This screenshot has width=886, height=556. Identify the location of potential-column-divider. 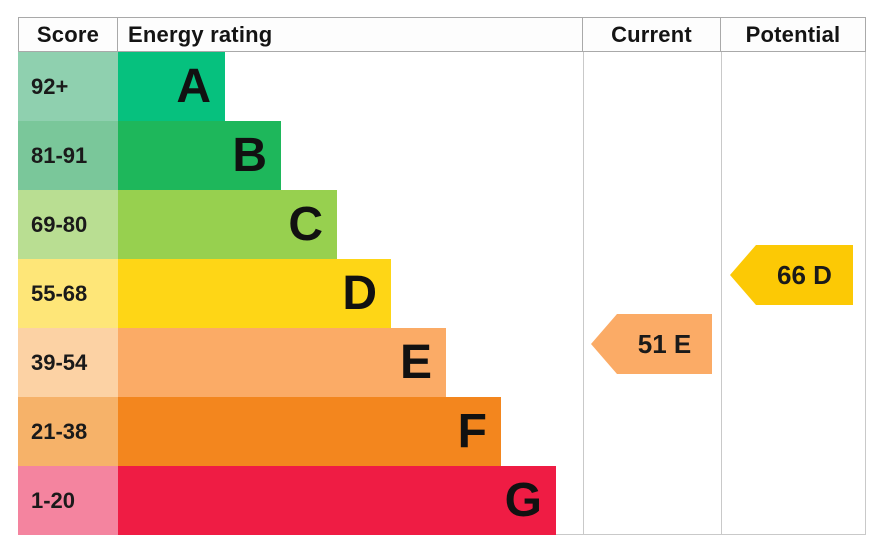
(721, 293).